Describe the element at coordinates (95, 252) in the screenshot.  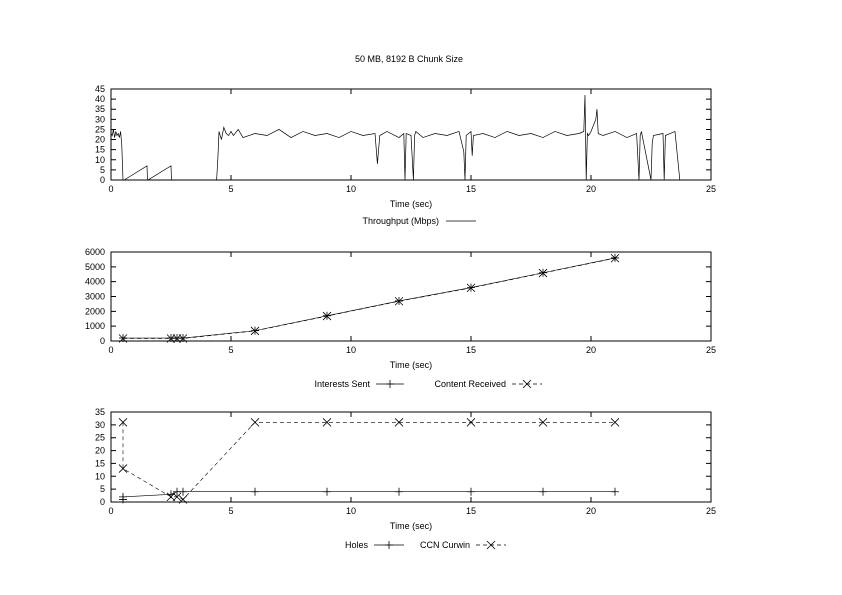
I see `y-tick-label: 6000` at that location.